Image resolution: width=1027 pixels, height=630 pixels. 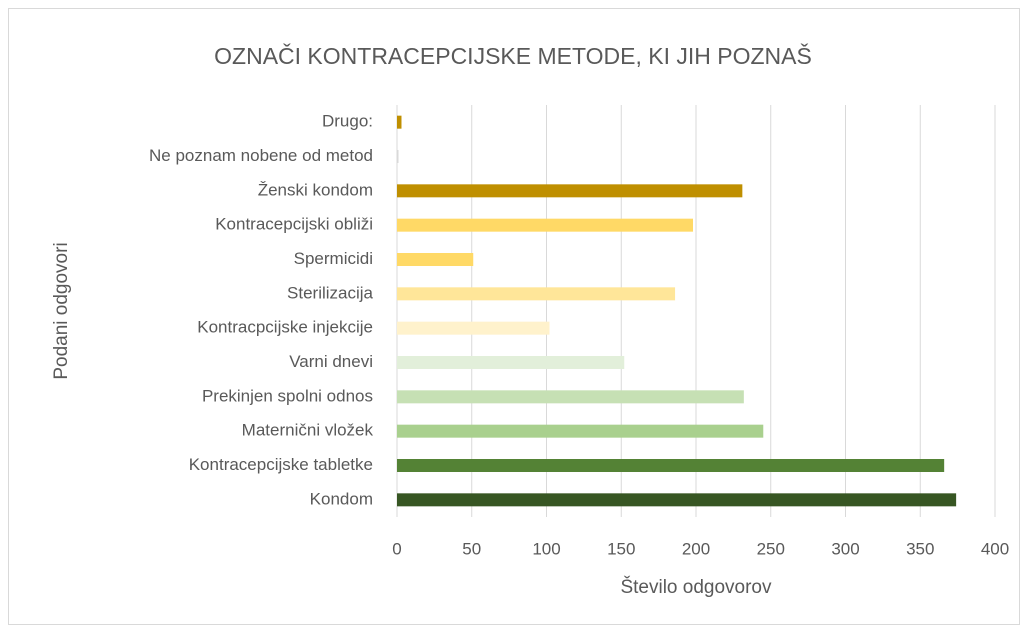 What do you see at coordinates (621, 548) in the screenshot?
I see `x-tick-label: 150` at bounding box center [621, 548].